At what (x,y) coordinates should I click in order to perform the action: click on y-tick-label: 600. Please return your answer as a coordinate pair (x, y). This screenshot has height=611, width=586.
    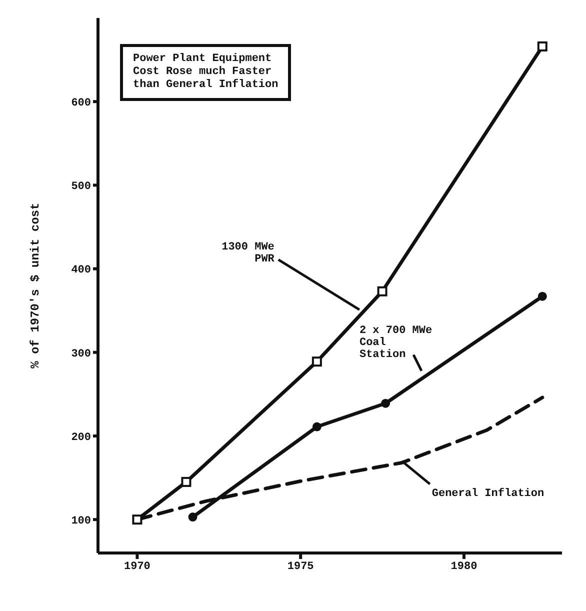
    Looking at the image, I should click on (81, 104).